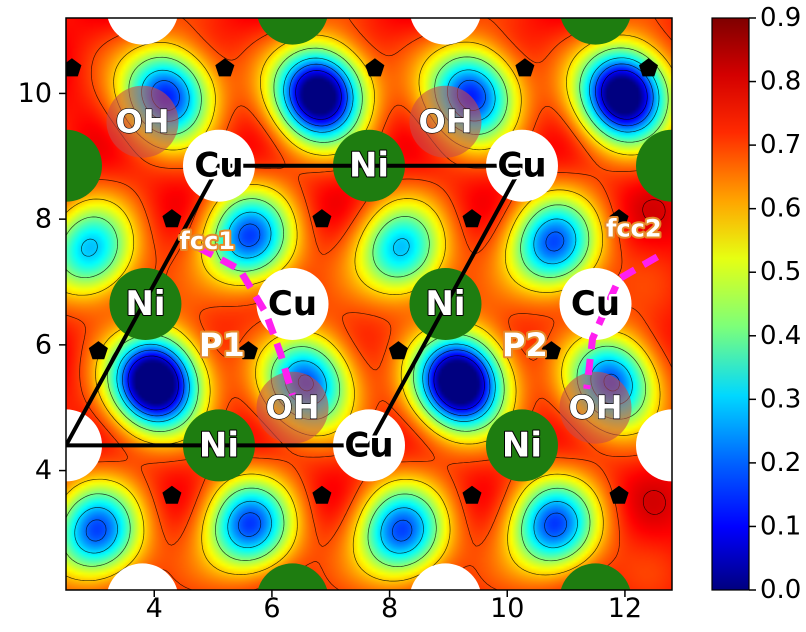 This screenshot has width=806, height=632. Describe the element at coordinates (780, 145) in the screenshot. I see `colorbar-tick-label: 0.7` at that location.